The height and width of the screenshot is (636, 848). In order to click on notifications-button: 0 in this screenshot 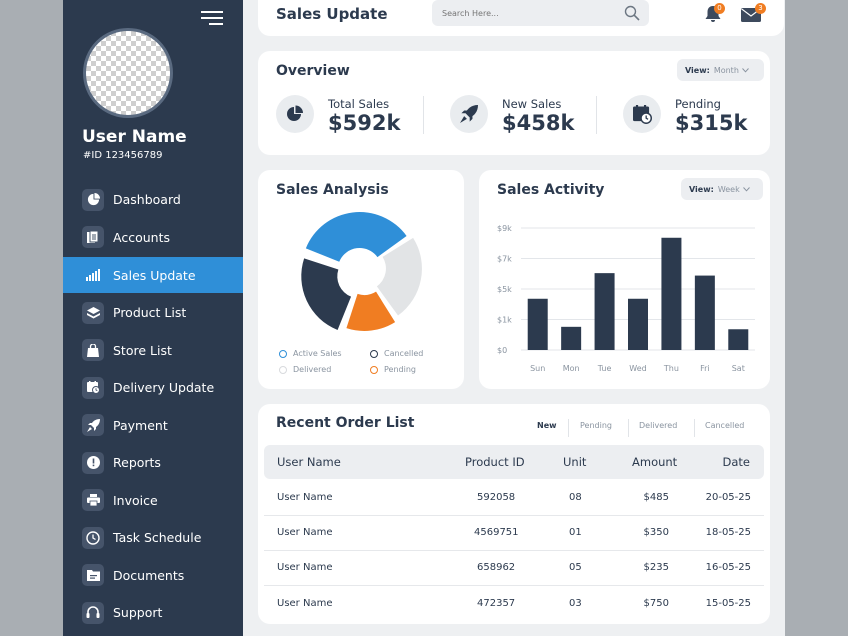, I will do `click(714, 13)`.